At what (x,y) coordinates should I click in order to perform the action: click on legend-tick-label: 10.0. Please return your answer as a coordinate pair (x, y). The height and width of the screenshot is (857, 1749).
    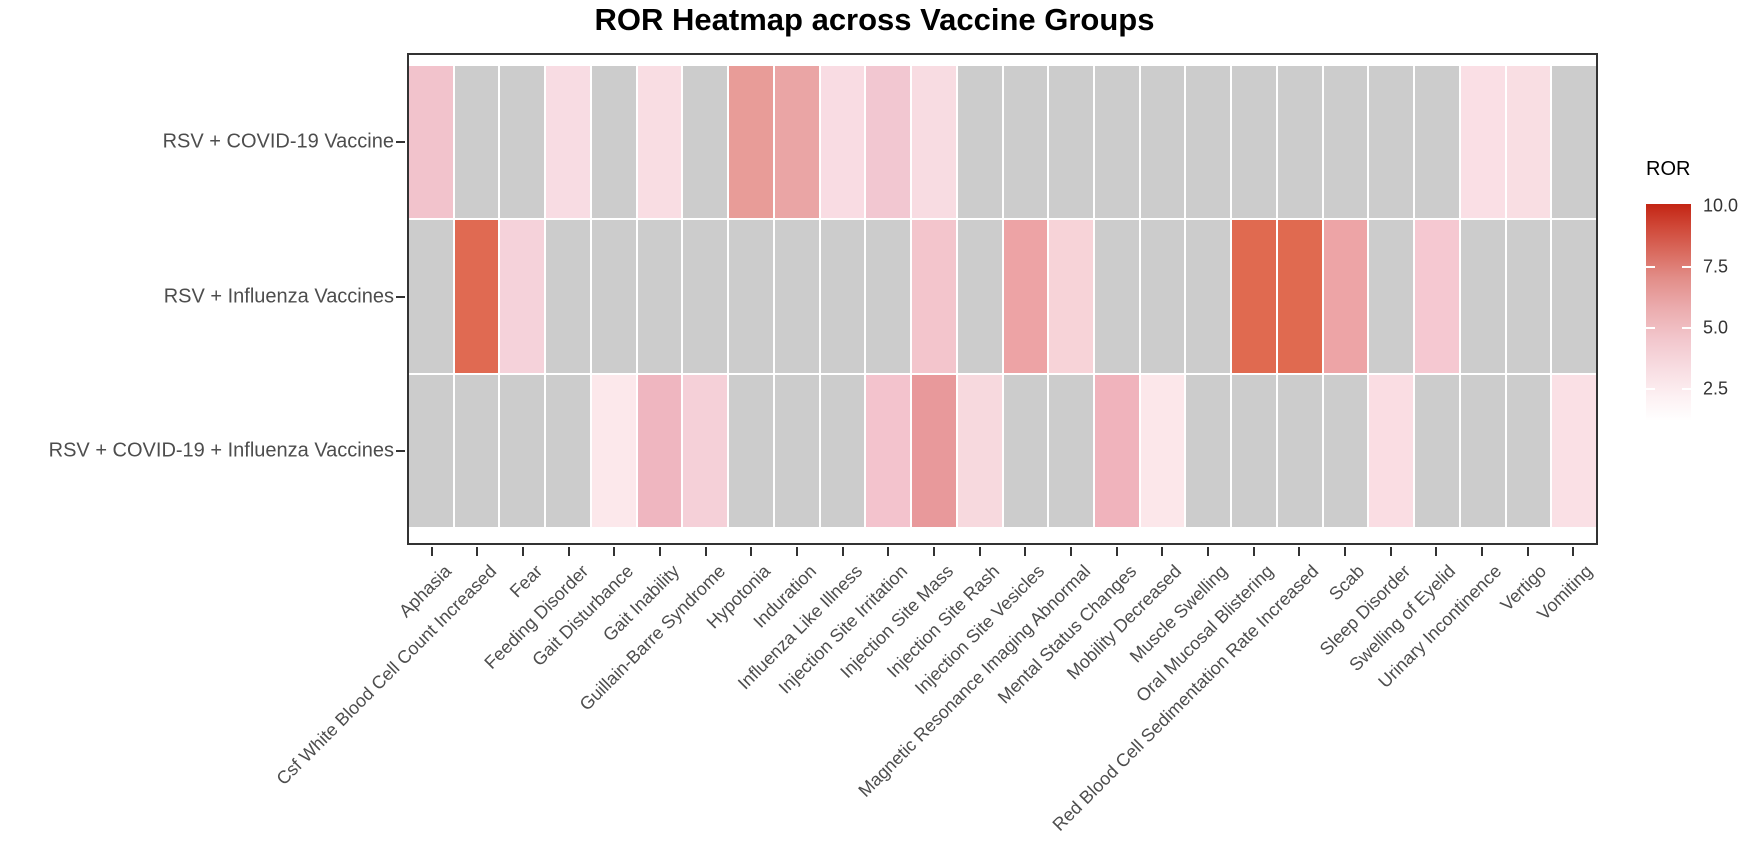
    Looking at the image, I should click on (1721, 205).